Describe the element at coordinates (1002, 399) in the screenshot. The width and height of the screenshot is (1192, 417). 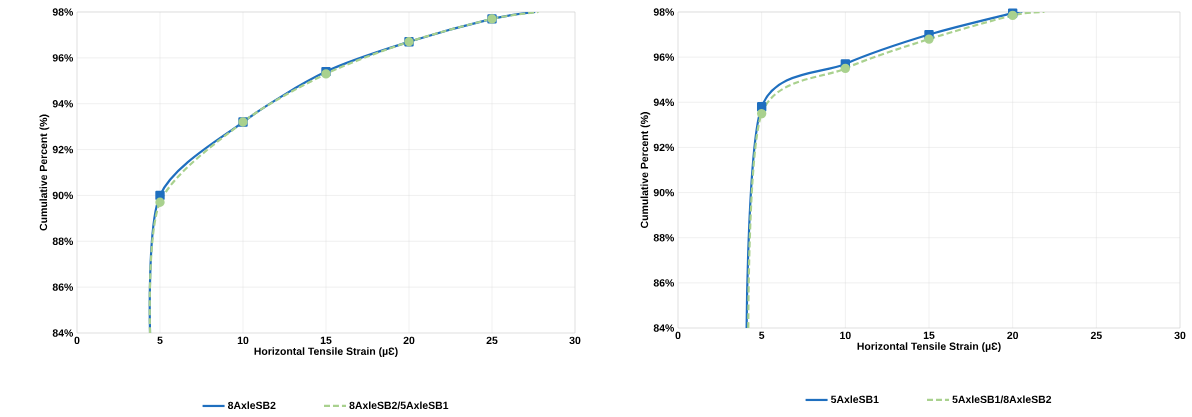
I see `legend-label: 5AxleSB1/8AxleSB2` at that location.